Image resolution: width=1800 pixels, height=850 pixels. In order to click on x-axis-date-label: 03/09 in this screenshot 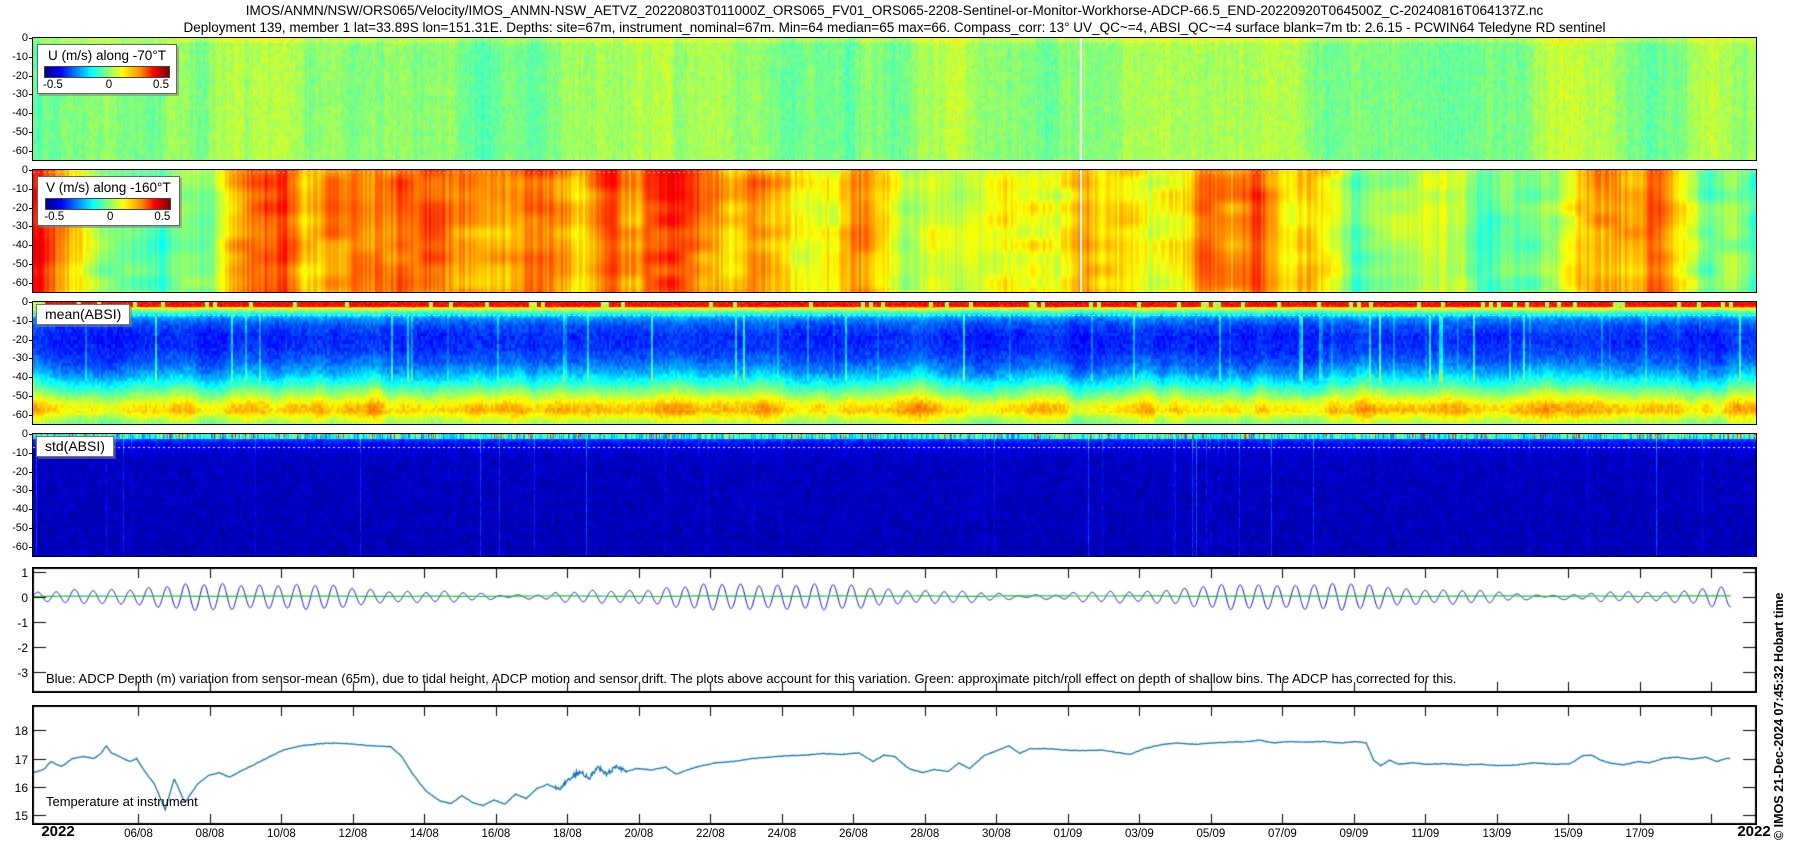, I will do `click(1139, 834)`.